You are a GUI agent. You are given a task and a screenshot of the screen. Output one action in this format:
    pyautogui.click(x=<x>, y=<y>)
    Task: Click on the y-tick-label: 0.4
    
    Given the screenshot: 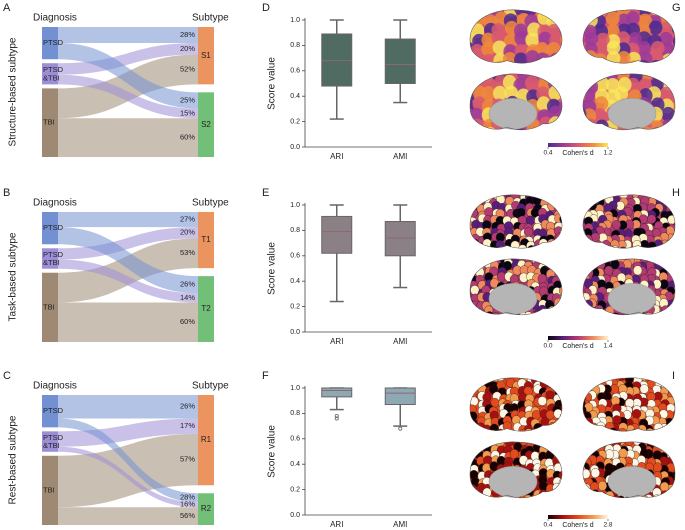 What is the action you would take?
    pyautogui.click(x=295, y=96)
    